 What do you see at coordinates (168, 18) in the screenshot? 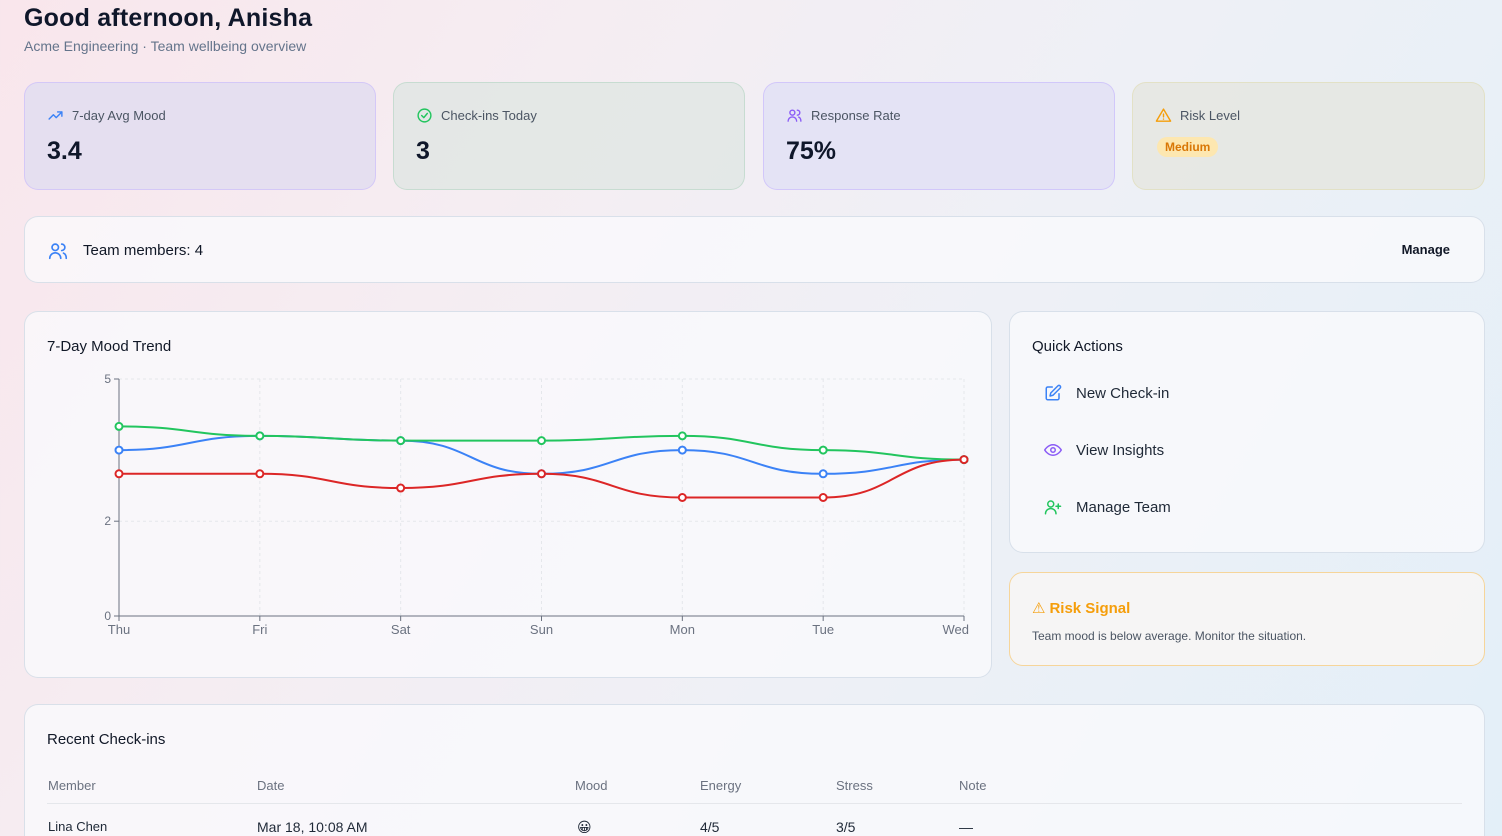
I see `greeting-title: Good afternoon, Anisha` at bounding box center [168, 18].